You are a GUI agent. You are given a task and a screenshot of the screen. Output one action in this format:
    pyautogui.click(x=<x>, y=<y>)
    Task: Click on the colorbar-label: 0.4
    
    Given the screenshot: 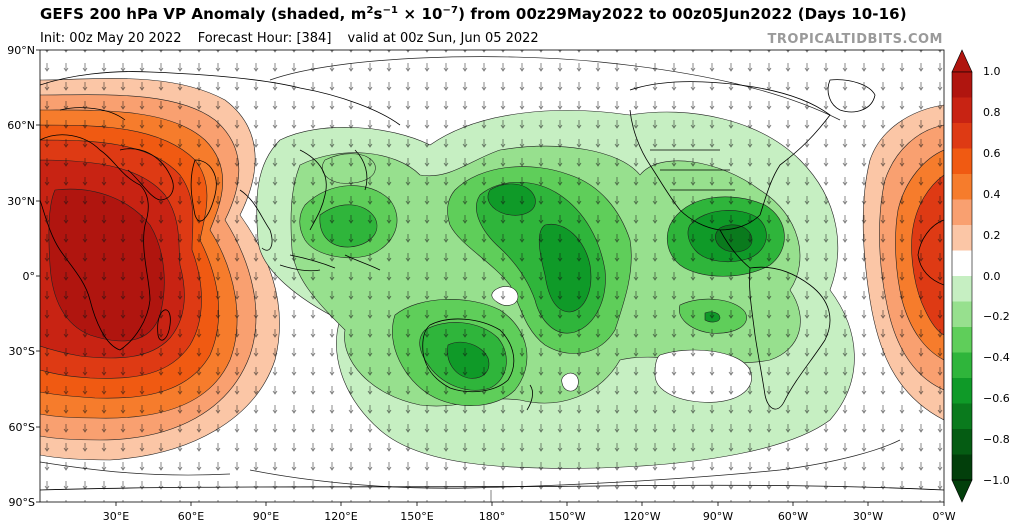 What is the action you would take?
    pyautogui.click(x=992, y=194)
    